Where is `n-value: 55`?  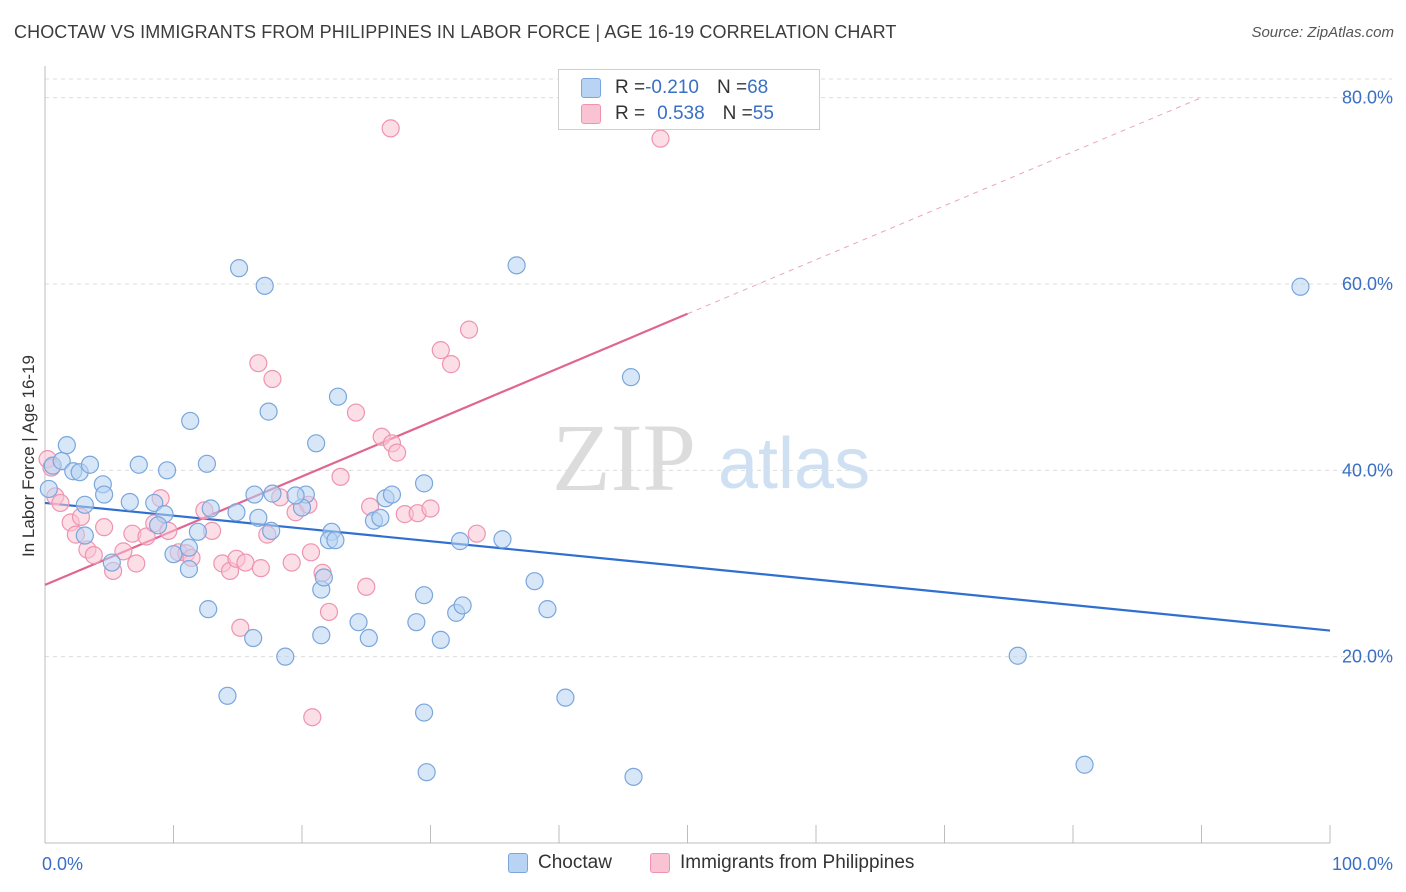 n-value: 55 is located at coordinates (763, 113).